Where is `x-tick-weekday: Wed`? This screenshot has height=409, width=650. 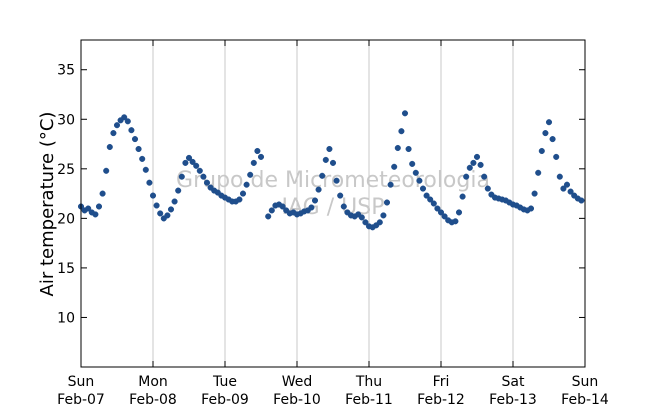 x-tick-weekday: Wed is located at coordinates (297, 382).